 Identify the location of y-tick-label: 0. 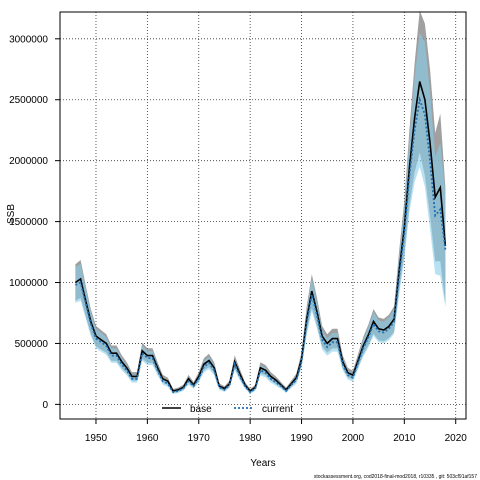
(45, 405).